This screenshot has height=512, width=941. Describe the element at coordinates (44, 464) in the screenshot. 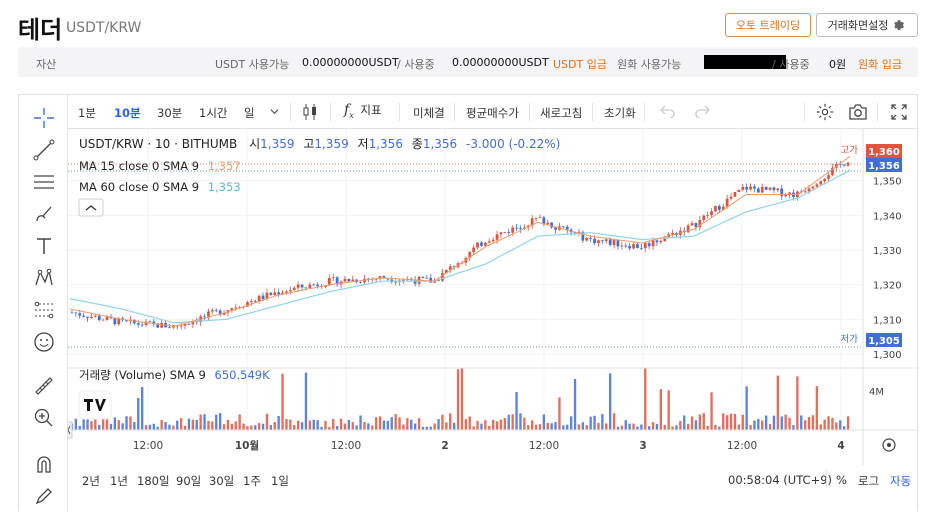

I see `magnet-icon` at that location.